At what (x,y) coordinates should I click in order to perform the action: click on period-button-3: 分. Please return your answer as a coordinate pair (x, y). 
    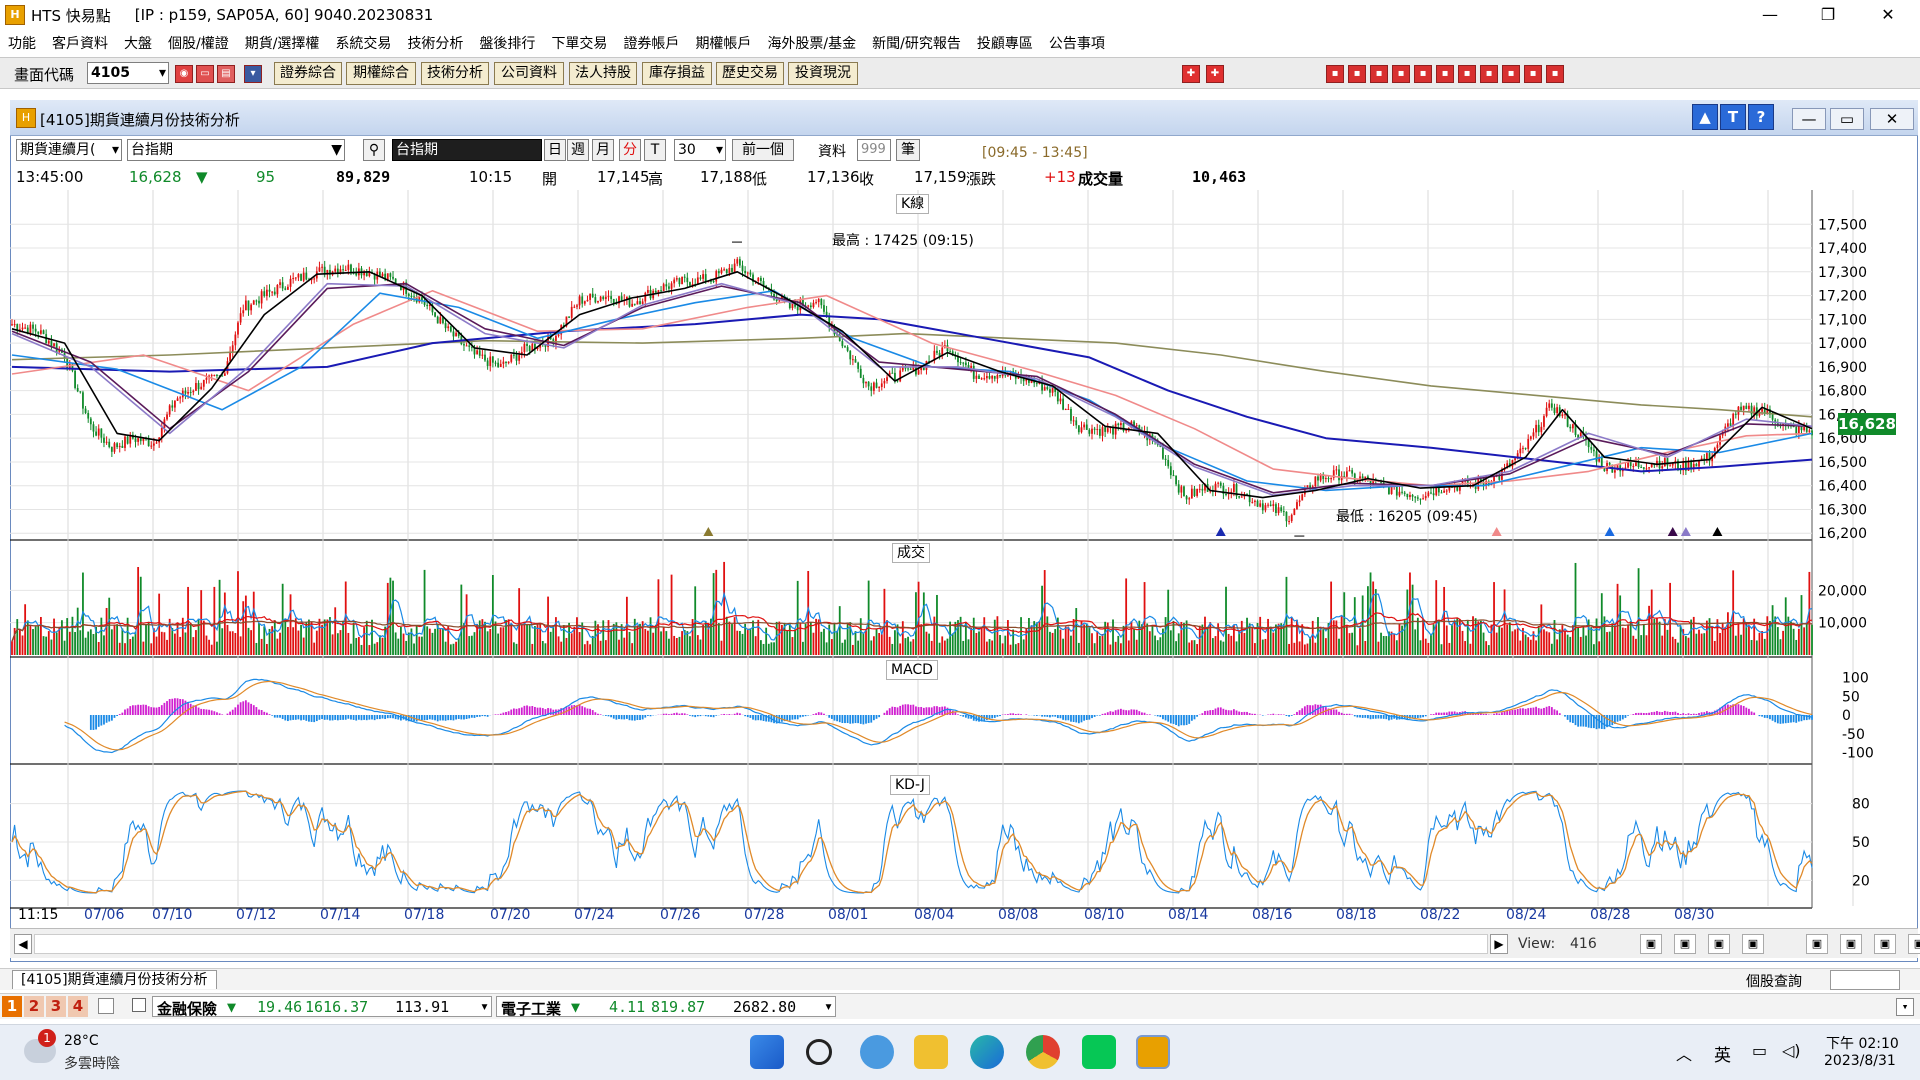
    Looking at the image, I should click on (630, 150).